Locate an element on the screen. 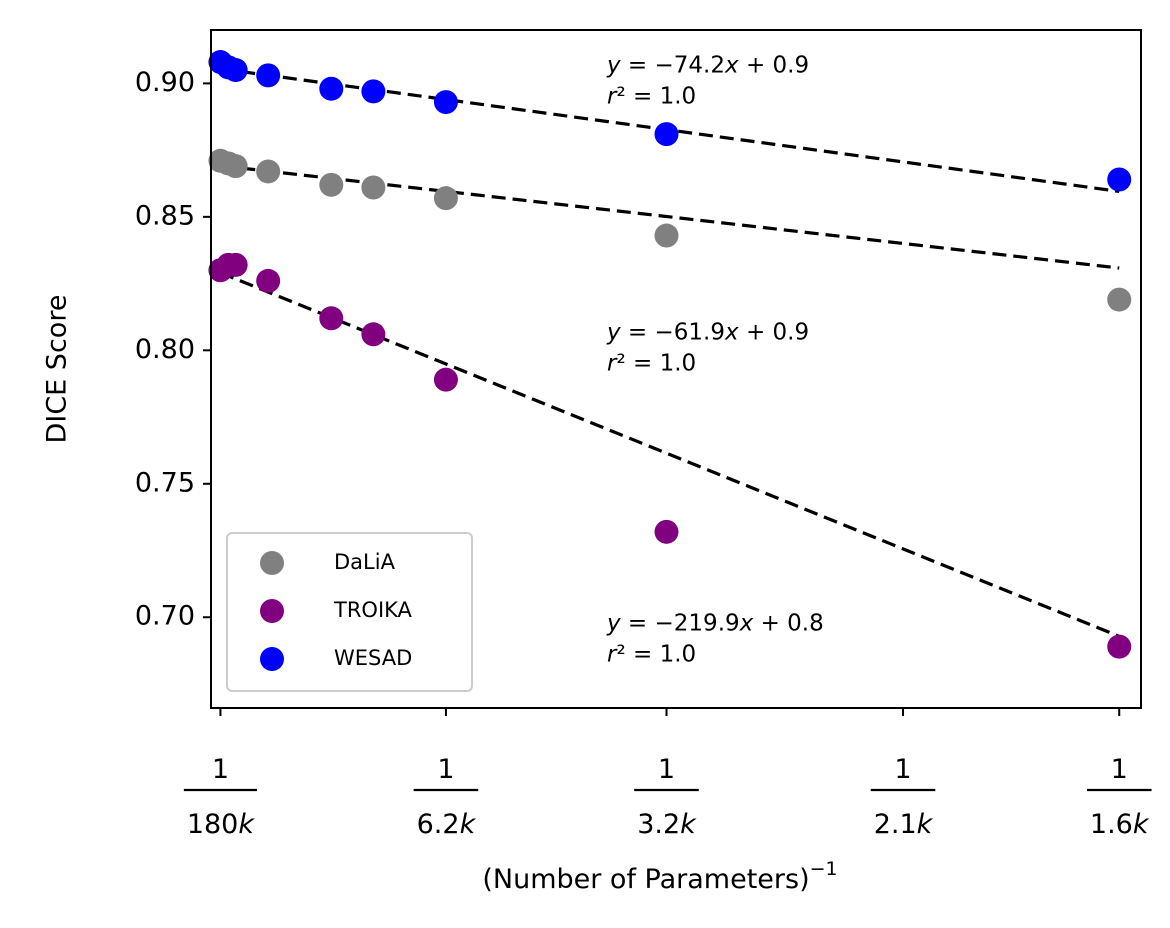 The width and height of the screenshot is (1170, 928). fit-r2-troika: r² = 1.0 is located at coordinates (651, 655).